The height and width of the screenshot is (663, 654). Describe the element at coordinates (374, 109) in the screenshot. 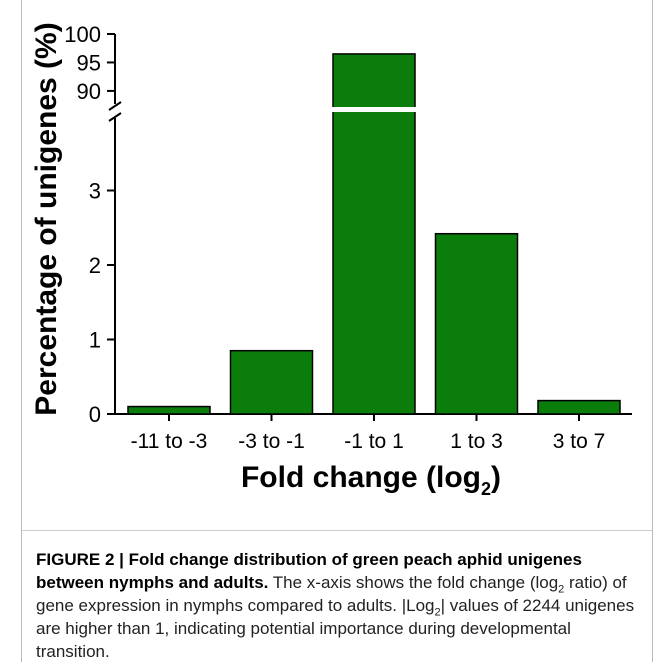

I see `bar-break-gap` at that location.